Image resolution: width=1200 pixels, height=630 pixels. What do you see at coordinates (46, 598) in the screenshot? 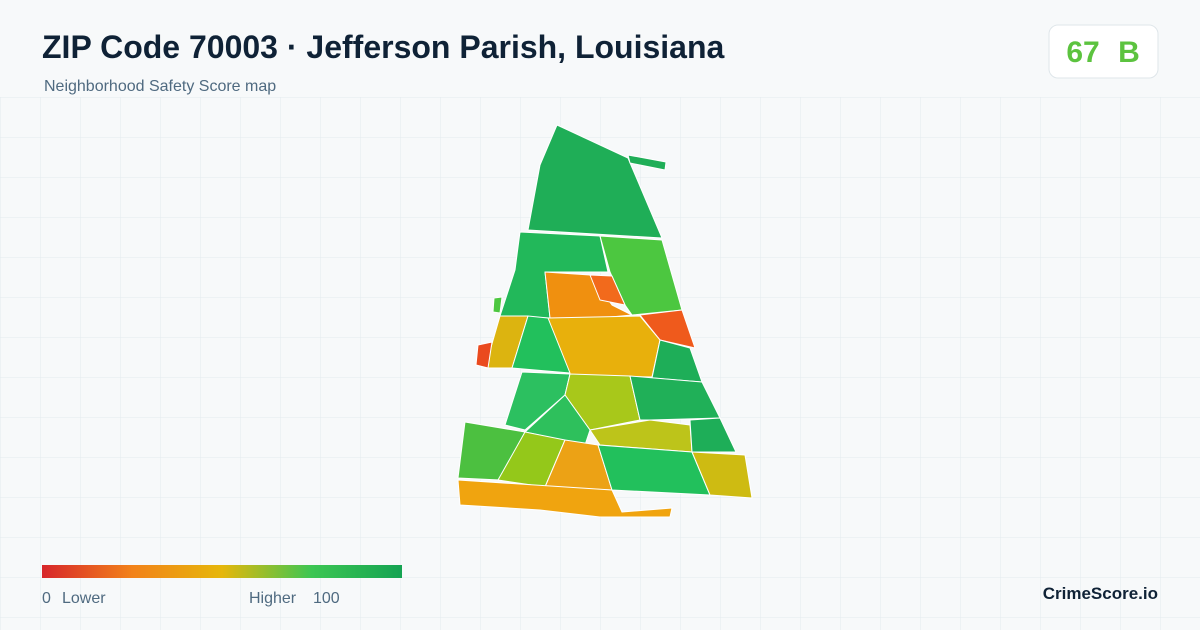
I see `legend-min: 0` at bounding box center [46, 598].